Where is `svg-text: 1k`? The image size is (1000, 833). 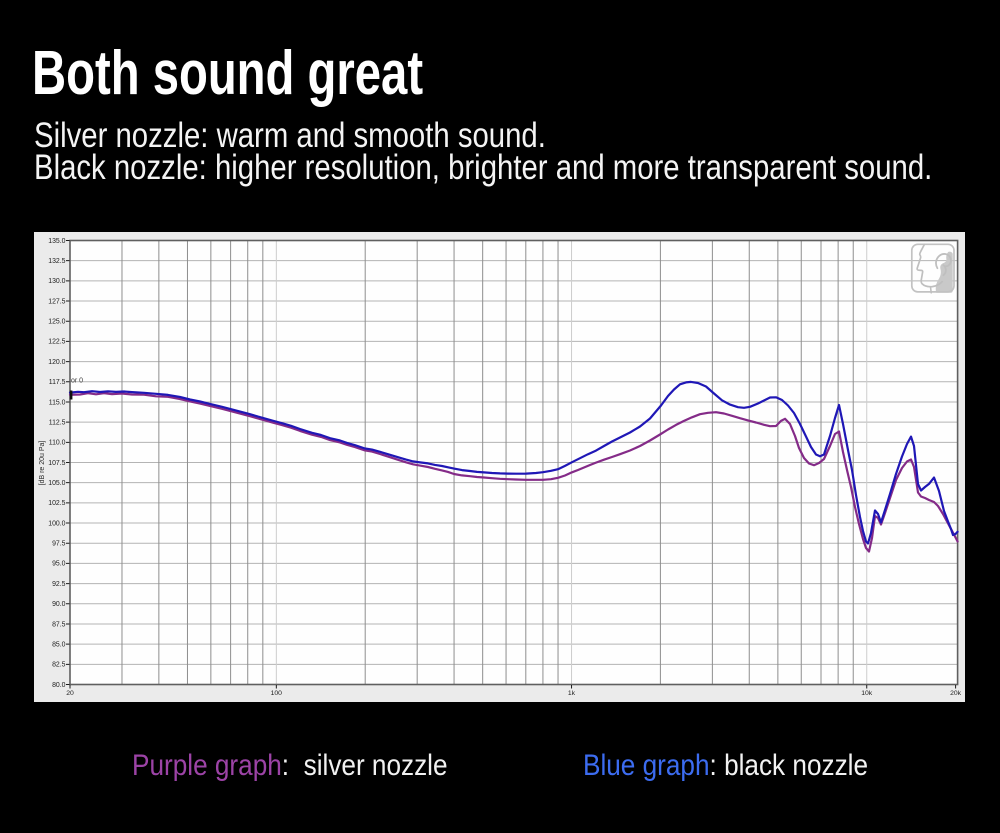
svg-text: 1k is located at coordinates (572, 693).